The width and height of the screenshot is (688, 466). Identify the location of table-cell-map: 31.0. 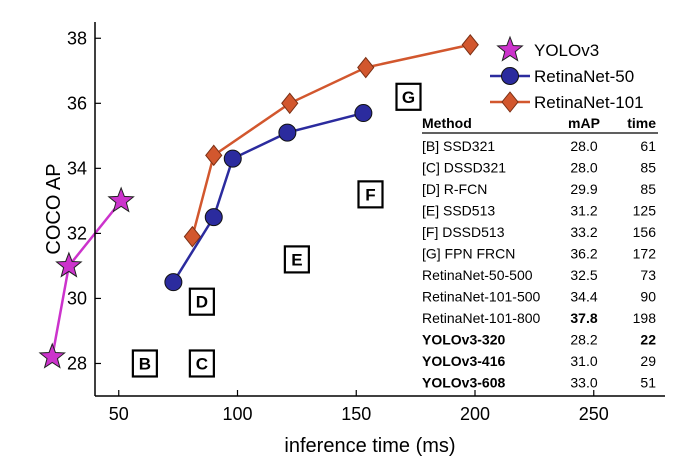
(583, 361).